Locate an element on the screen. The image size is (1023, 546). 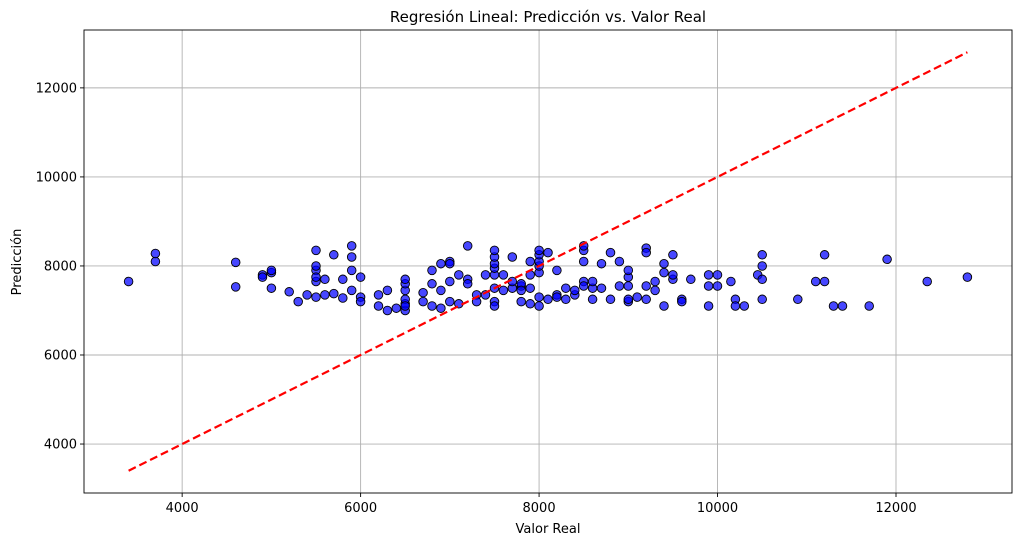
y-axis-ticks: 4000 6000 8000 10000 12000 is located at coordinates (60, 267).